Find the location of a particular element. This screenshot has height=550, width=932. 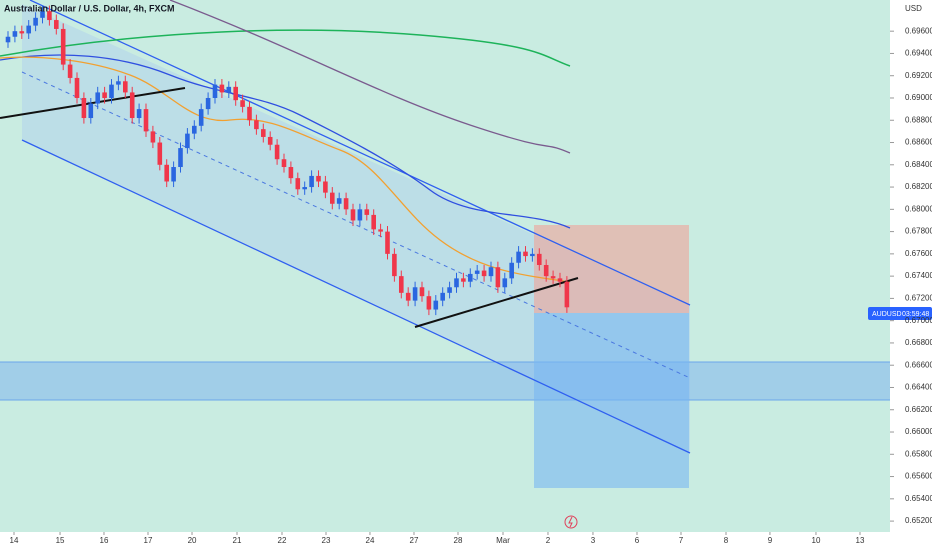

x-tick-label: 23 is located at coordinates (326, 540).